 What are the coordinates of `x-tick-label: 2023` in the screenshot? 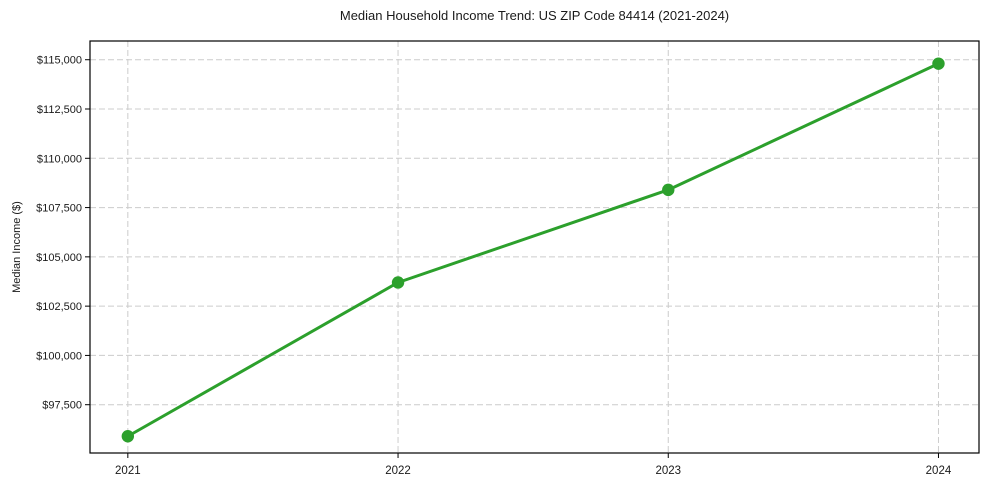 It's located at (668, 471).